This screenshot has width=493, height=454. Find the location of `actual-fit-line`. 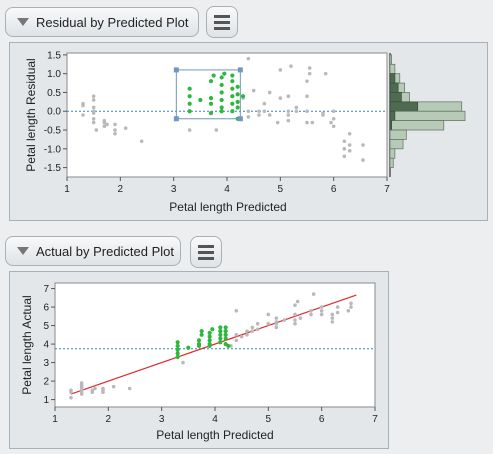

actual-fit-line is located at coordinates (213, 344).